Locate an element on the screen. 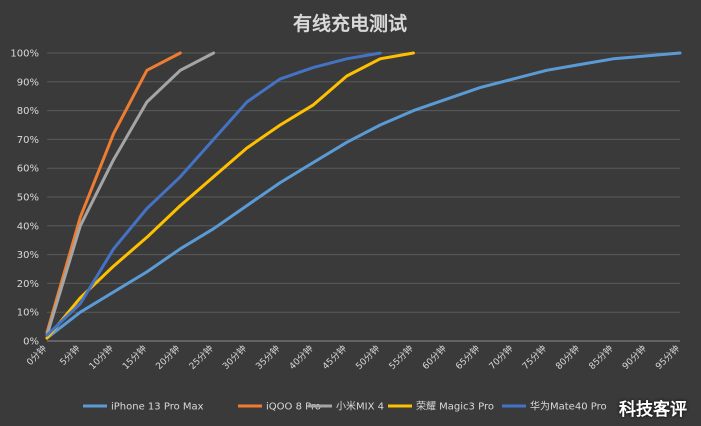 The image size is (701, 426). x-tick-label: 65分钟 is located at coordinates (467, 357).